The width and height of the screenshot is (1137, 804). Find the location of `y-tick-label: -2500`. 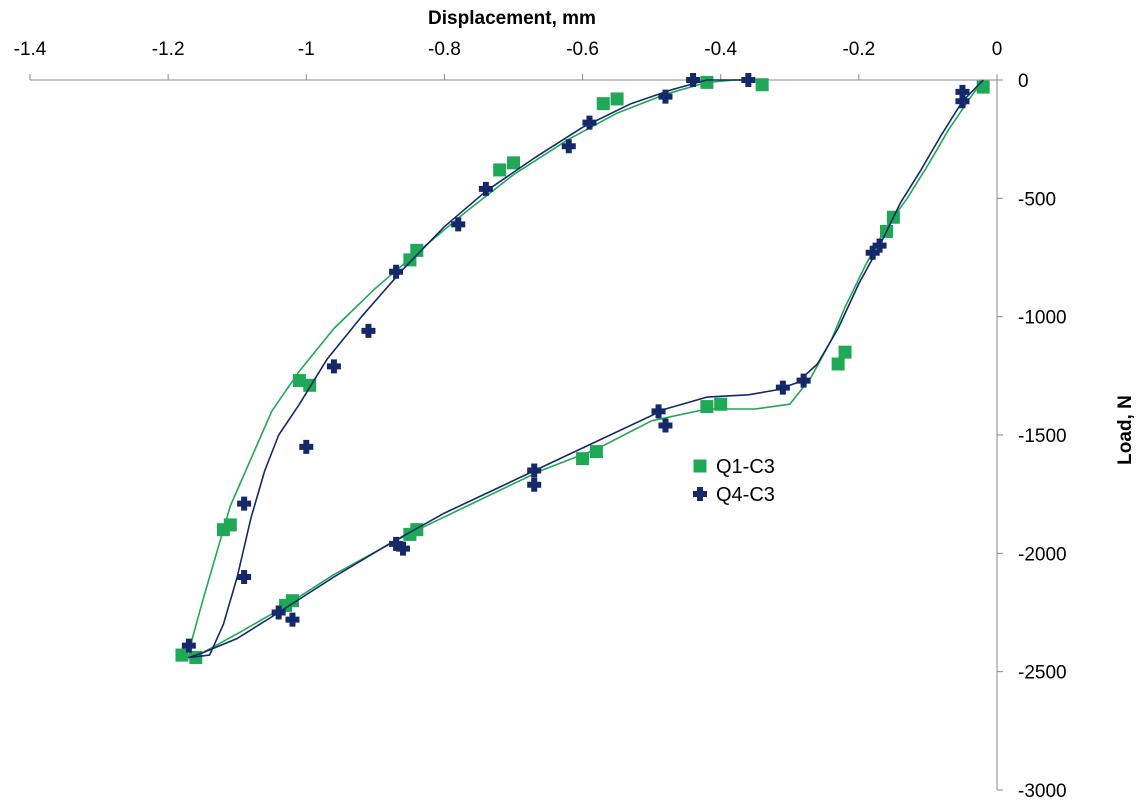

y-tick-label: -2500 is located at coordinates (1042, 673).